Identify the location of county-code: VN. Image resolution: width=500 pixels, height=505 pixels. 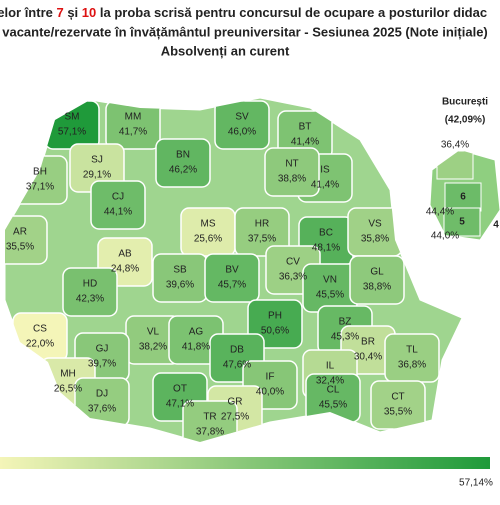
(330, 280).